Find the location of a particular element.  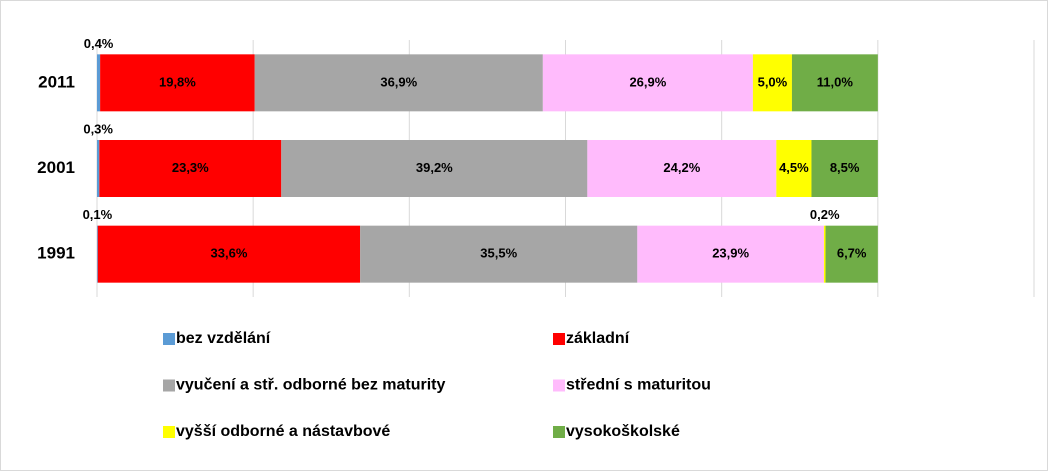

value-label: 24,2% is located at coordinates (681, 167).